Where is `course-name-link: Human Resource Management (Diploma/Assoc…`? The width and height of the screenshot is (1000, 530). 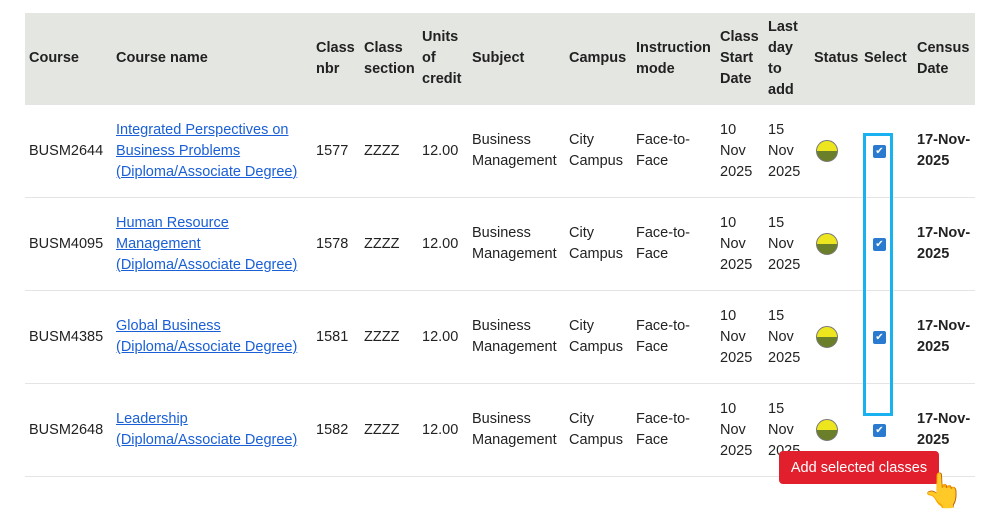 course-name-link: Human Resource Management (Diploma/Assoc… is located at coordinates (207, 243).